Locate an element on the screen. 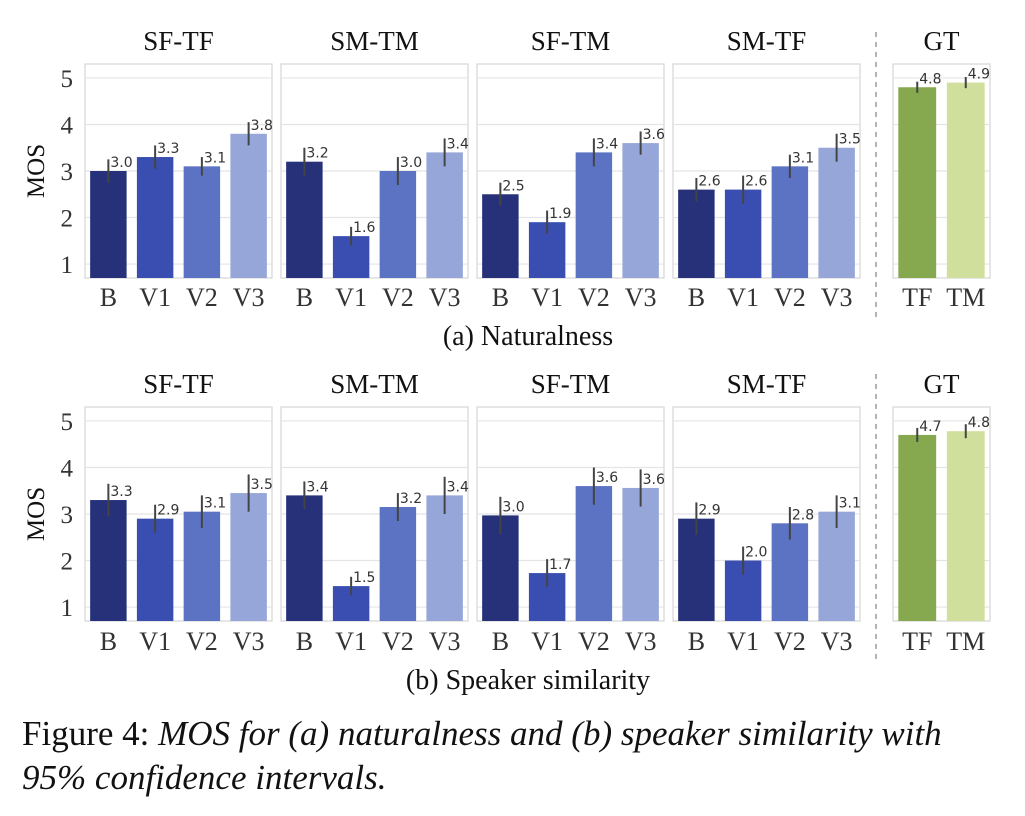 The width and height of the screenshot is (1025, 816). value-label: 4.8 is located at coordinates (930, 79).